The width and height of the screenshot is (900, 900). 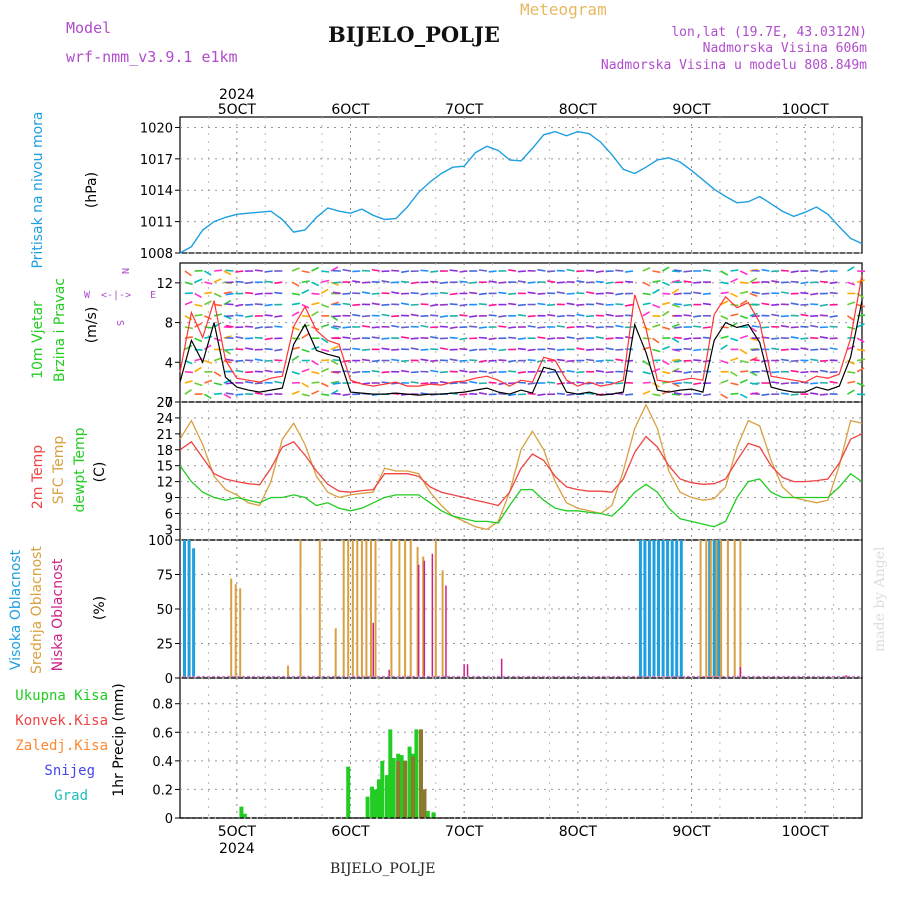 What do you see at coordinates (156, 160) in the screenshot?
I see `y-tick-label: 1017` at bounding box center [156, 160].